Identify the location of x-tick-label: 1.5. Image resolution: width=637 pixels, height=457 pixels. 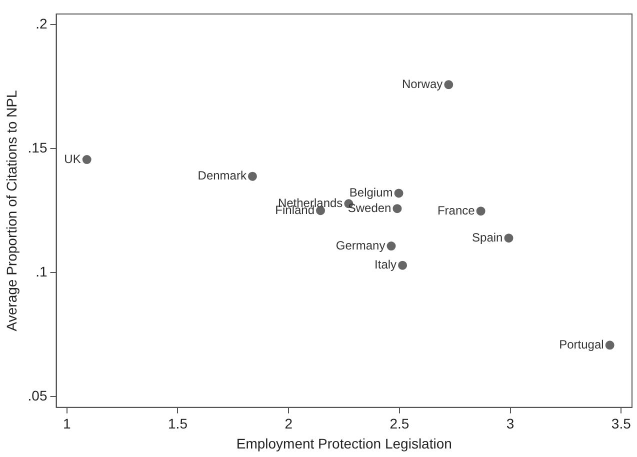
(178, 424).